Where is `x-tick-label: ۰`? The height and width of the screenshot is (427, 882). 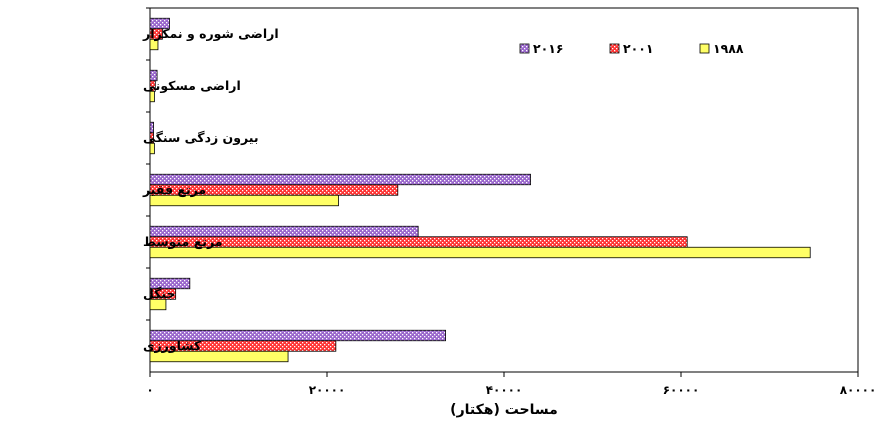 x-tick-label: ۰ is located at coordinates (149, 390).